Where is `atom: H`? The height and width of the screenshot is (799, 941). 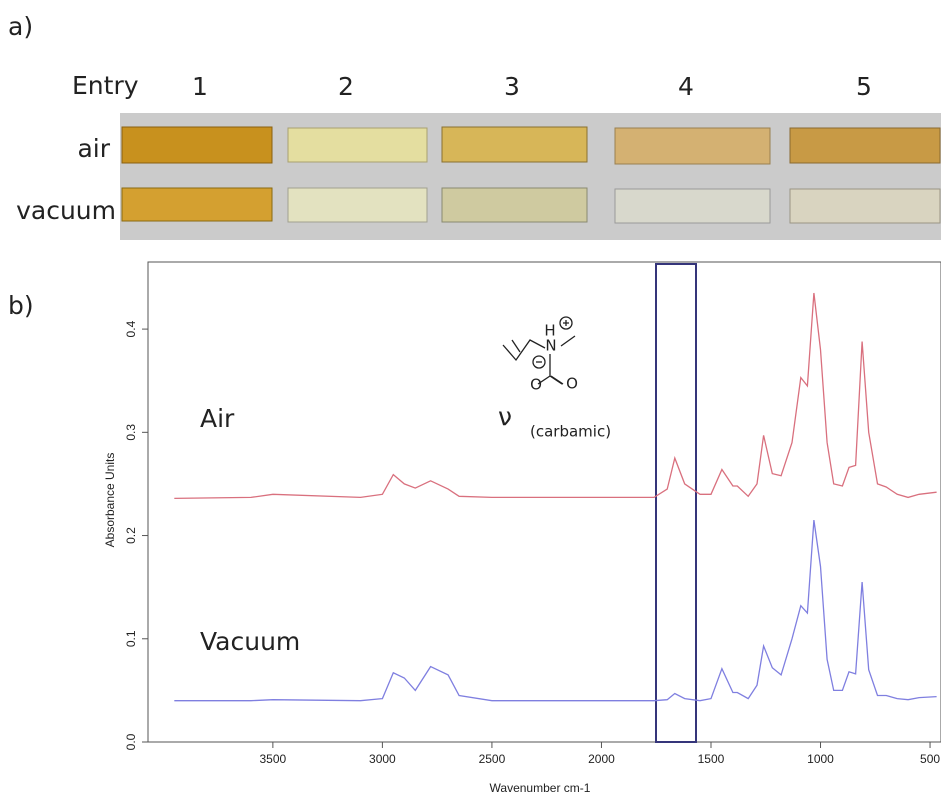
atom: H is located at coordinates (549, 331).